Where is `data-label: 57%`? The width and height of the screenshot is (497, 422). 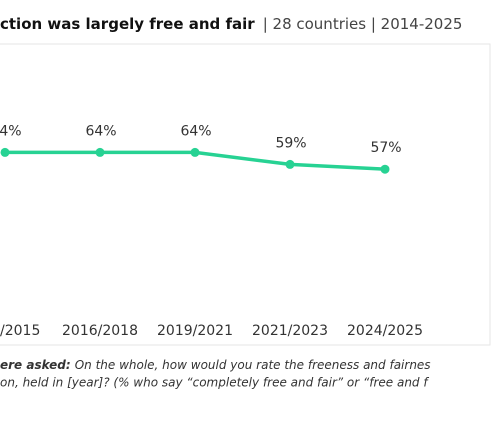 data-label: 57% is located at coordinates (385, 148).